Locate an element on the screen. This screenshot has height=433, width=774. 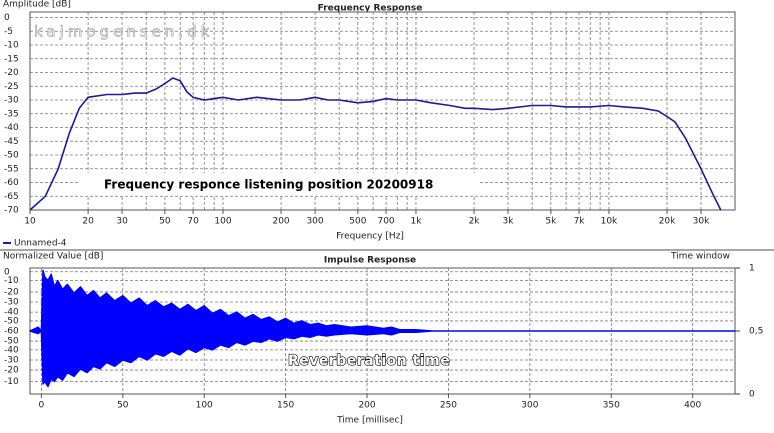
x-tick-label: 10k is located at coordinates (609, 222).